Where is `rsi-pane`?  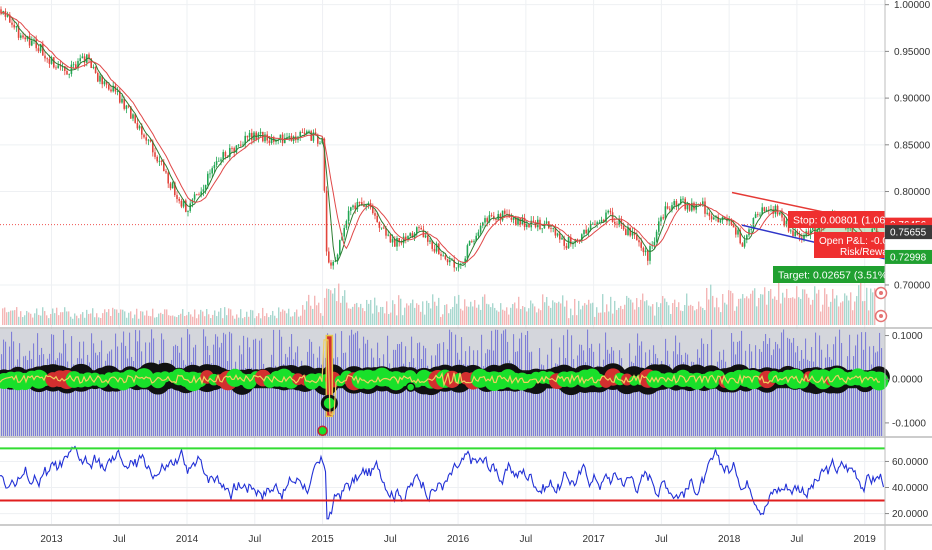 rsi-pane is located at coordinates (442, 482).